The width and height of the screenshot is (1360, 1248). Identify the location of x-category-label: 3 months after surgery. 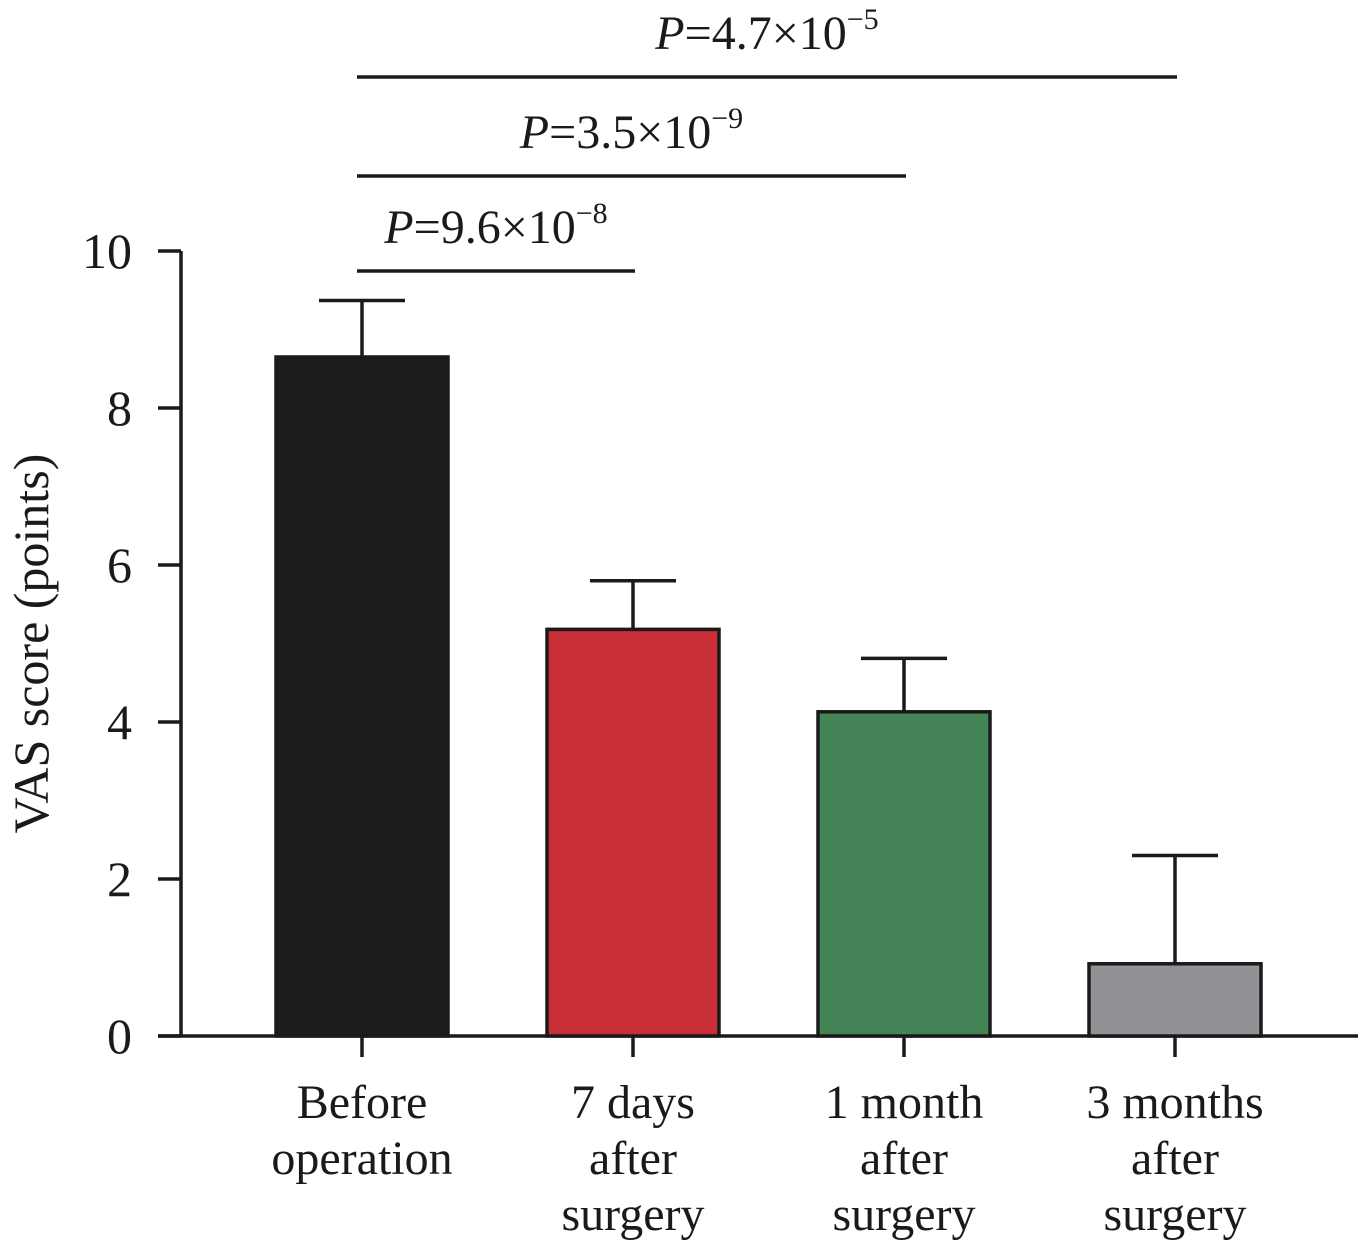
(1174, 1158).